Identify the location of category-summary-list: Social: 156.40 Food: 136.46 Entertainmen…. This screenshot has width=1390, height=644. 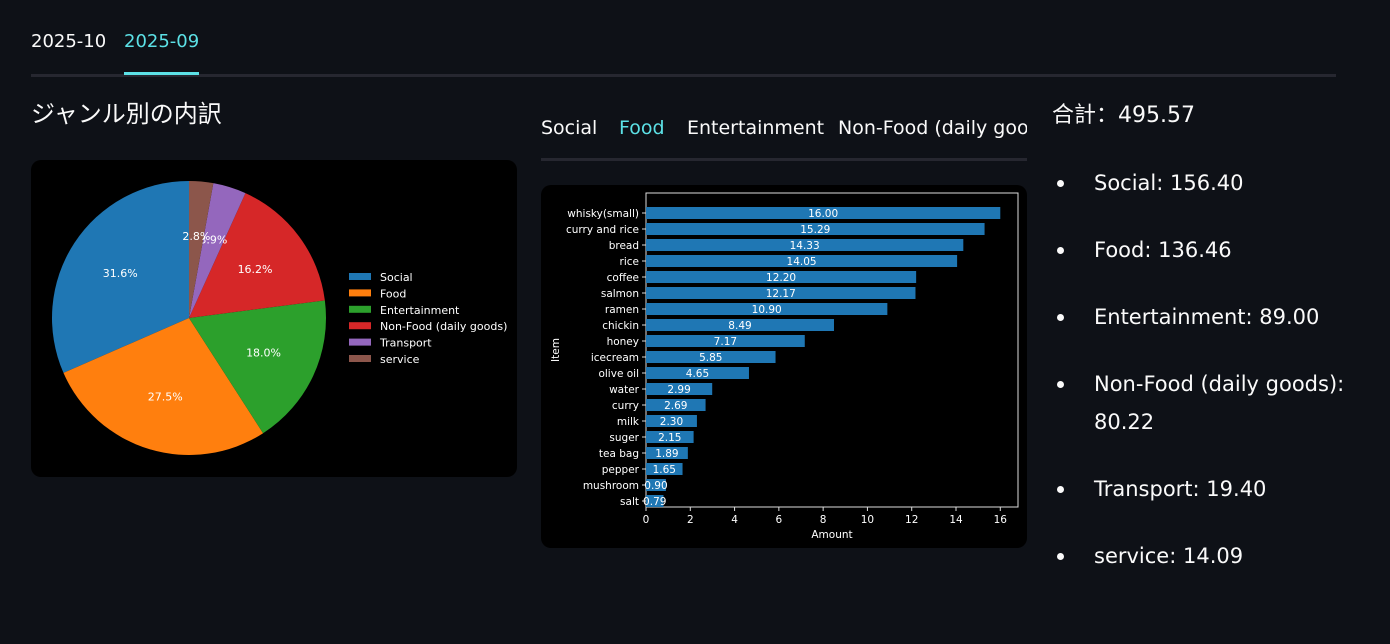
(1202, 384).